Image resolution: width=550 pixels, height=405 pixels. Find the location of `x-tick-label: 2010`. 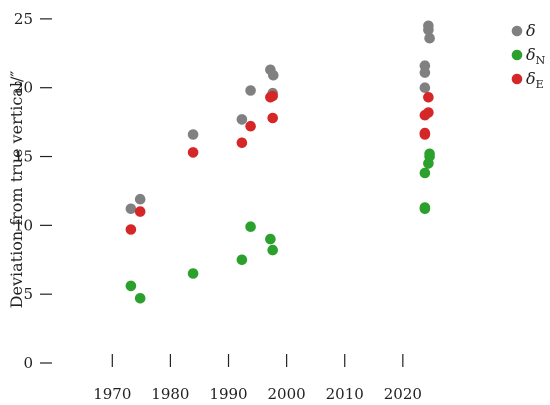

x-tick-label: 2010 is located at coordinates (345, 394).